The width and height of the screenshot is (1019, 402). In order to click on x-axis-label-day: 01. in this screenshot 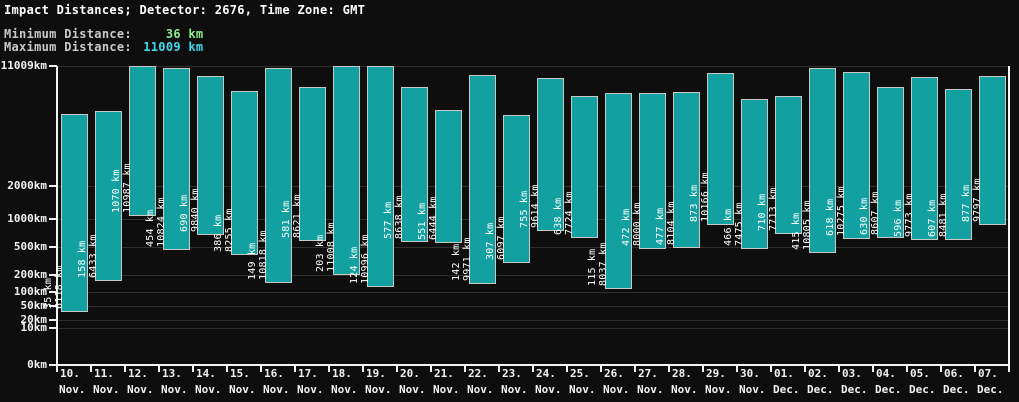, I will do `click(784, 373)`.